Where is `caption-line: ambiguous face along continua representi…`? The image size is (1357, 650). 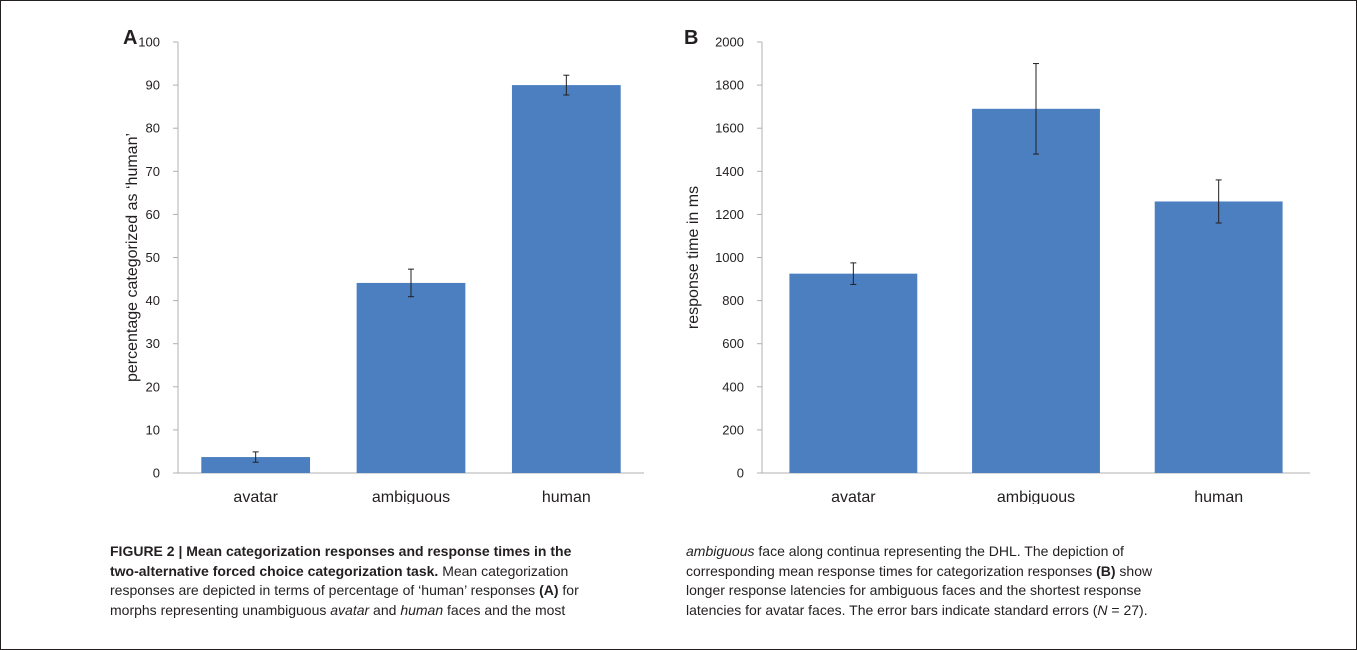 caption-line: ambiguous face along continua representi… is located at coordinates (956, 552).